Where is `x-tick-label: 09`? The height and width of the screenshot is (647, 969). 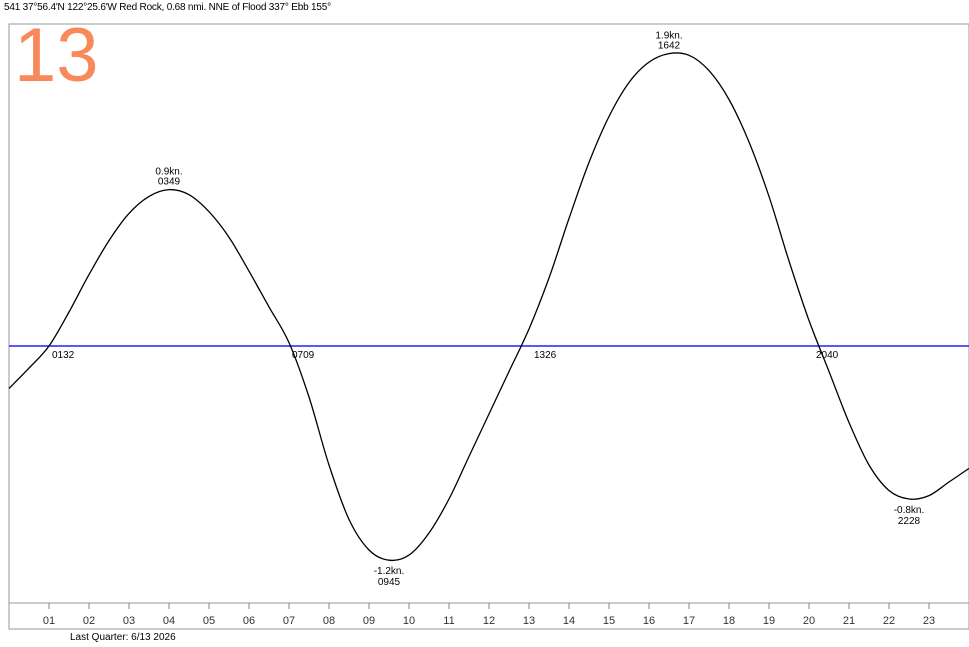 x-tick-label: 09 is located at coordinates (369, 621).